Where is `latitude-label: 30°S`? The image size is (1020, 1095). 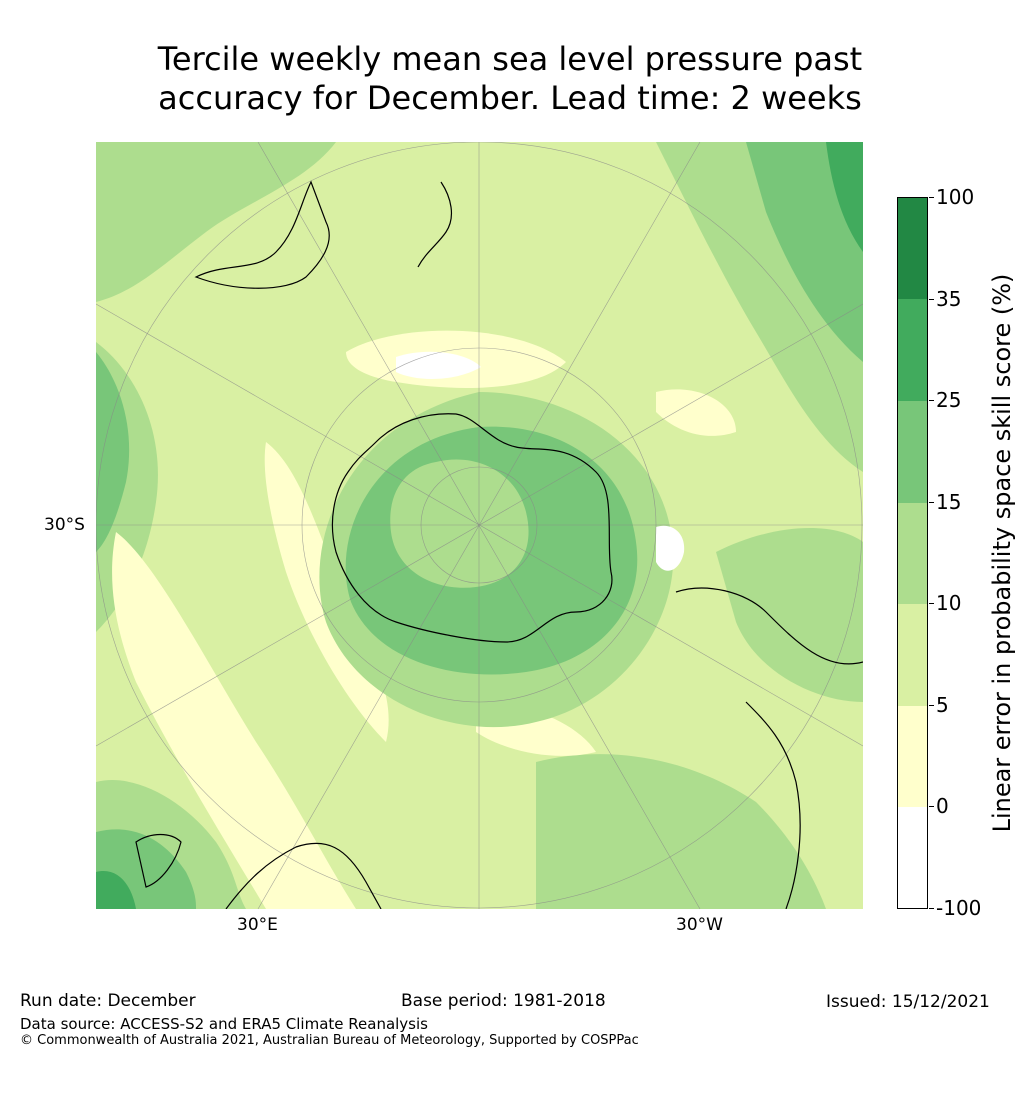
latitude-label: 30°S is located at coordinates (64, 525).